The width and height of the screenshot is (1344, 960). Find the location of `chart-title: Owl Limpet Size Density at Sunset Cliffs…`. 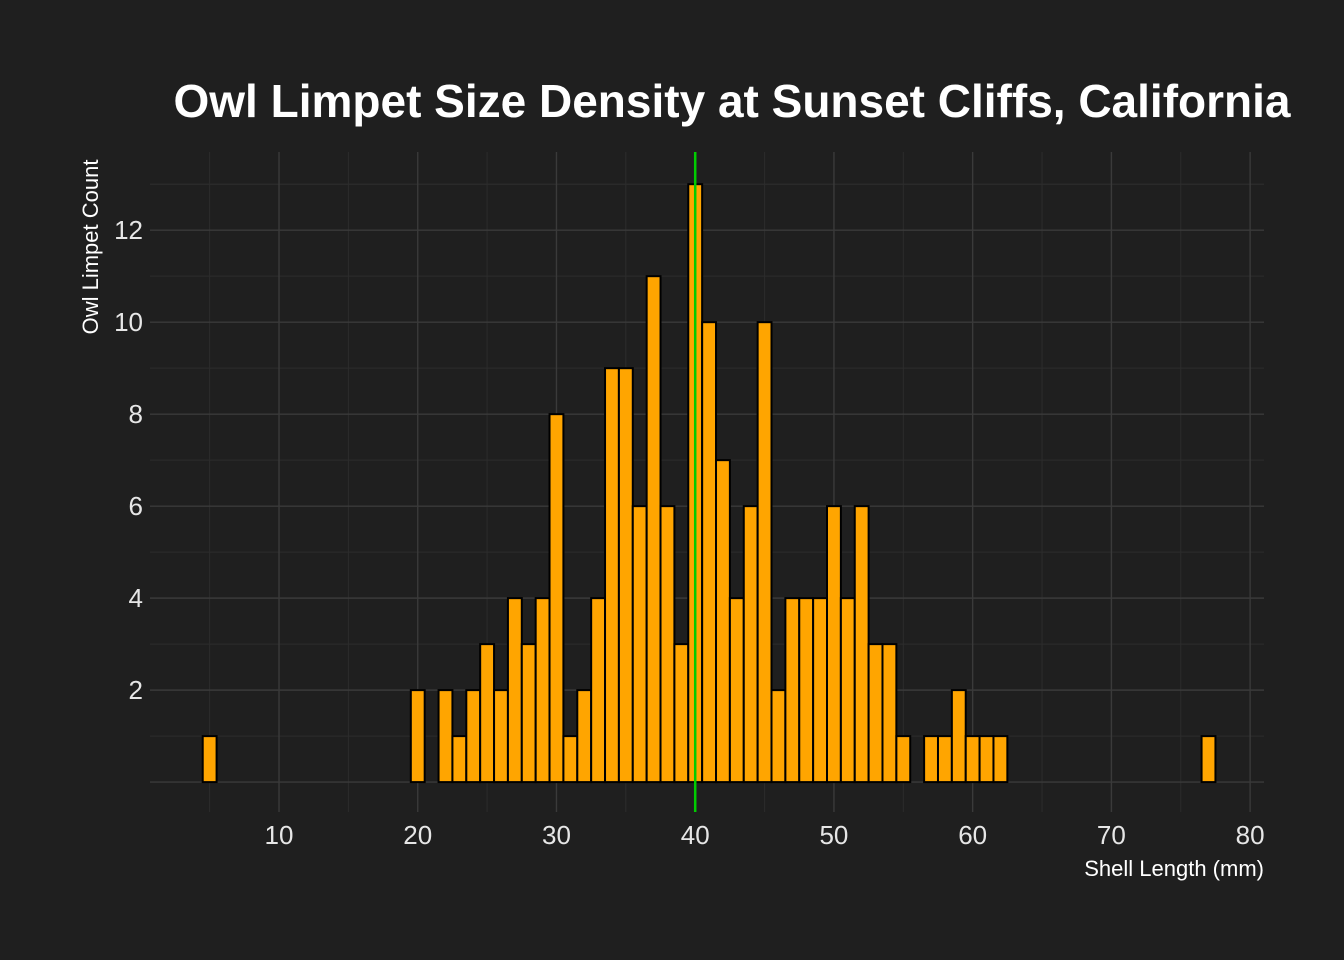

chart-title: Owl Limpet Size Density at Sunset Cliffs… is located at coordinates (732, 101).